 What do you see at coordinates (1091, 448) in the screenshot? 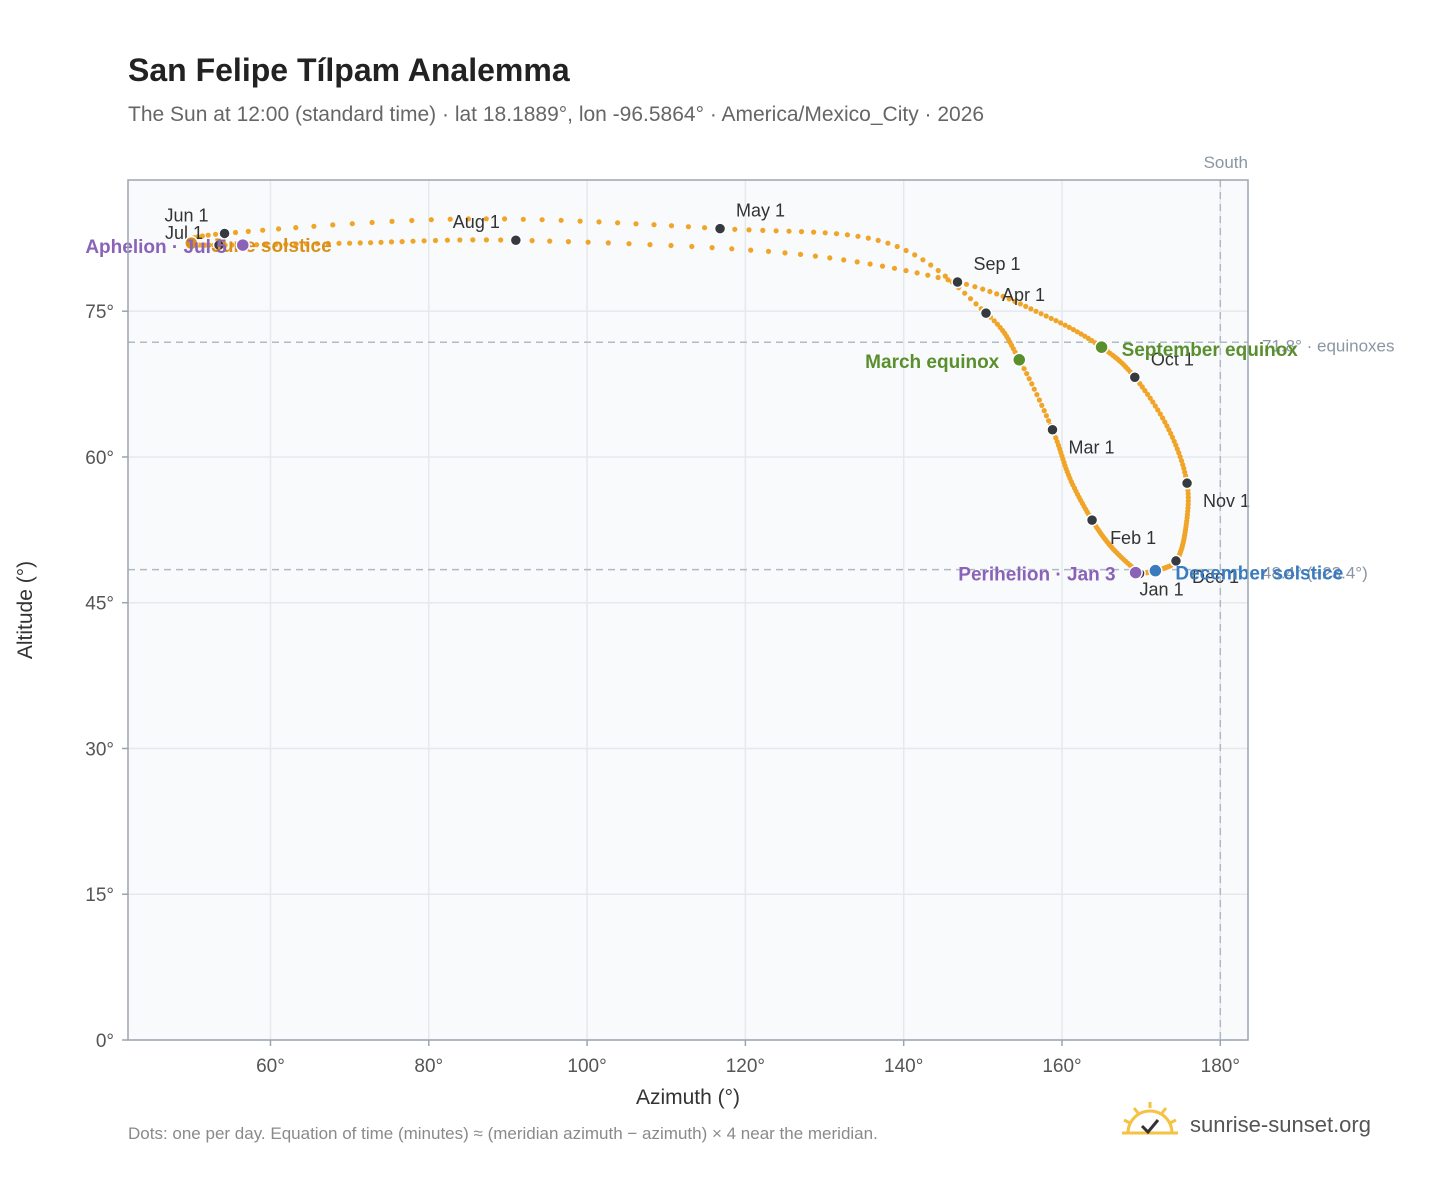
I see `month-marker-label: Mar 1` at bounding box center [1091, 448].